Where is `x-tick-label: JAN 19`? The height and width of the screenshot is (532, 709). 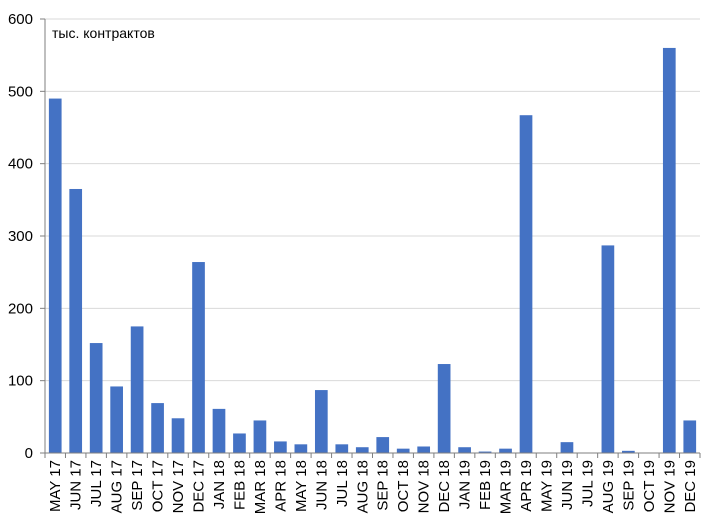
x-tick-label: JAN 19 is located at coordinates (465, 484).